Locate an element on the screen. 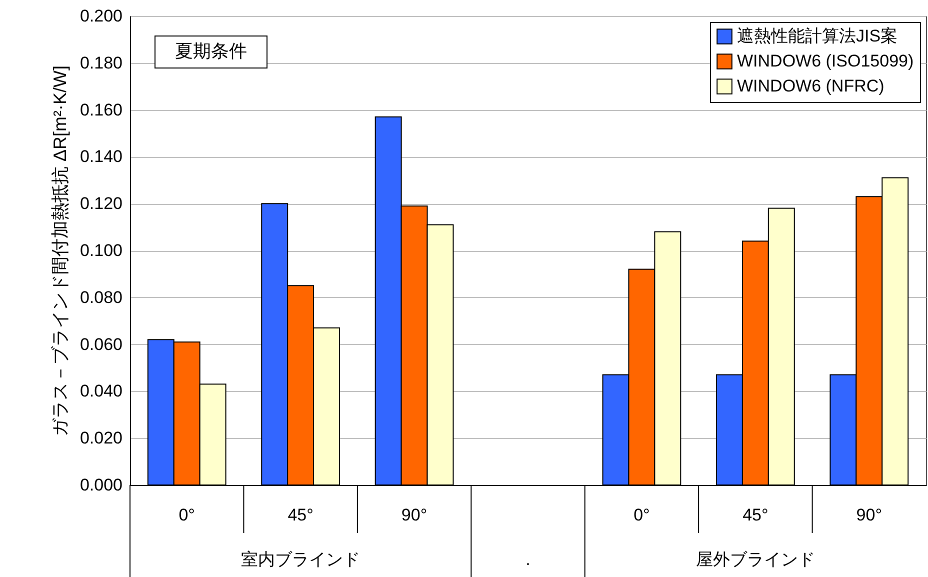  y-tick-label: 0.000 is located at coordinates (101, 485).